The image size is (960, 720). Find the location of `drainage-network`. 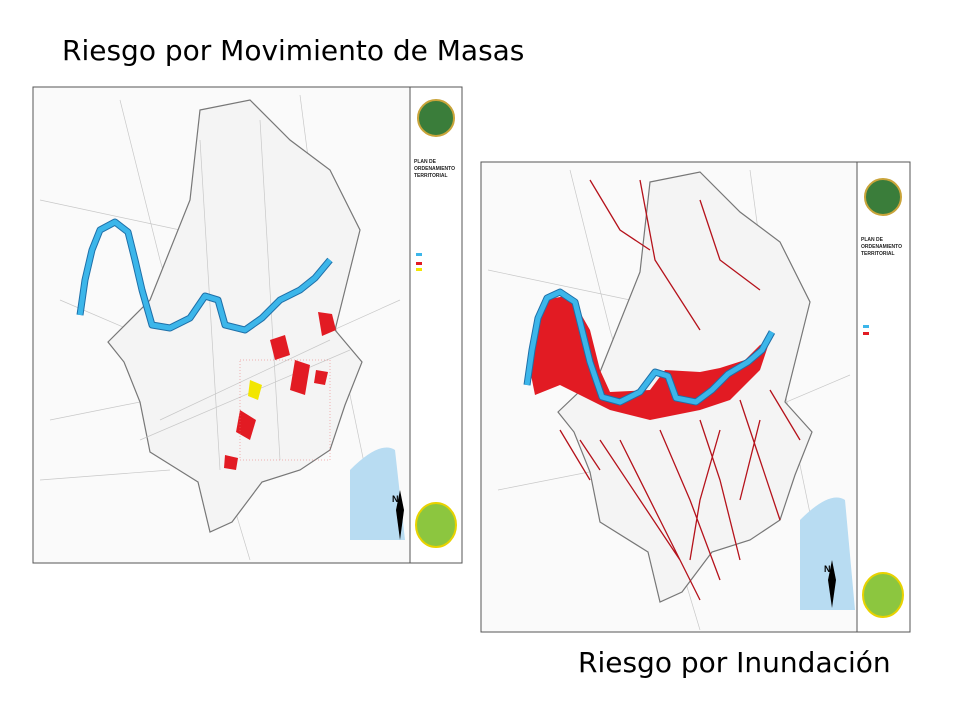

drainage-network is located at coordinates (680, 390).